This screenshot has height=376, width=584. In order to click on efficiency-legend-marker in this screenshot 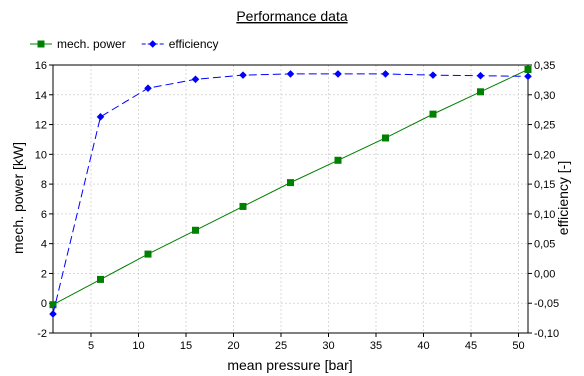, I will do `click(152, 44)`.